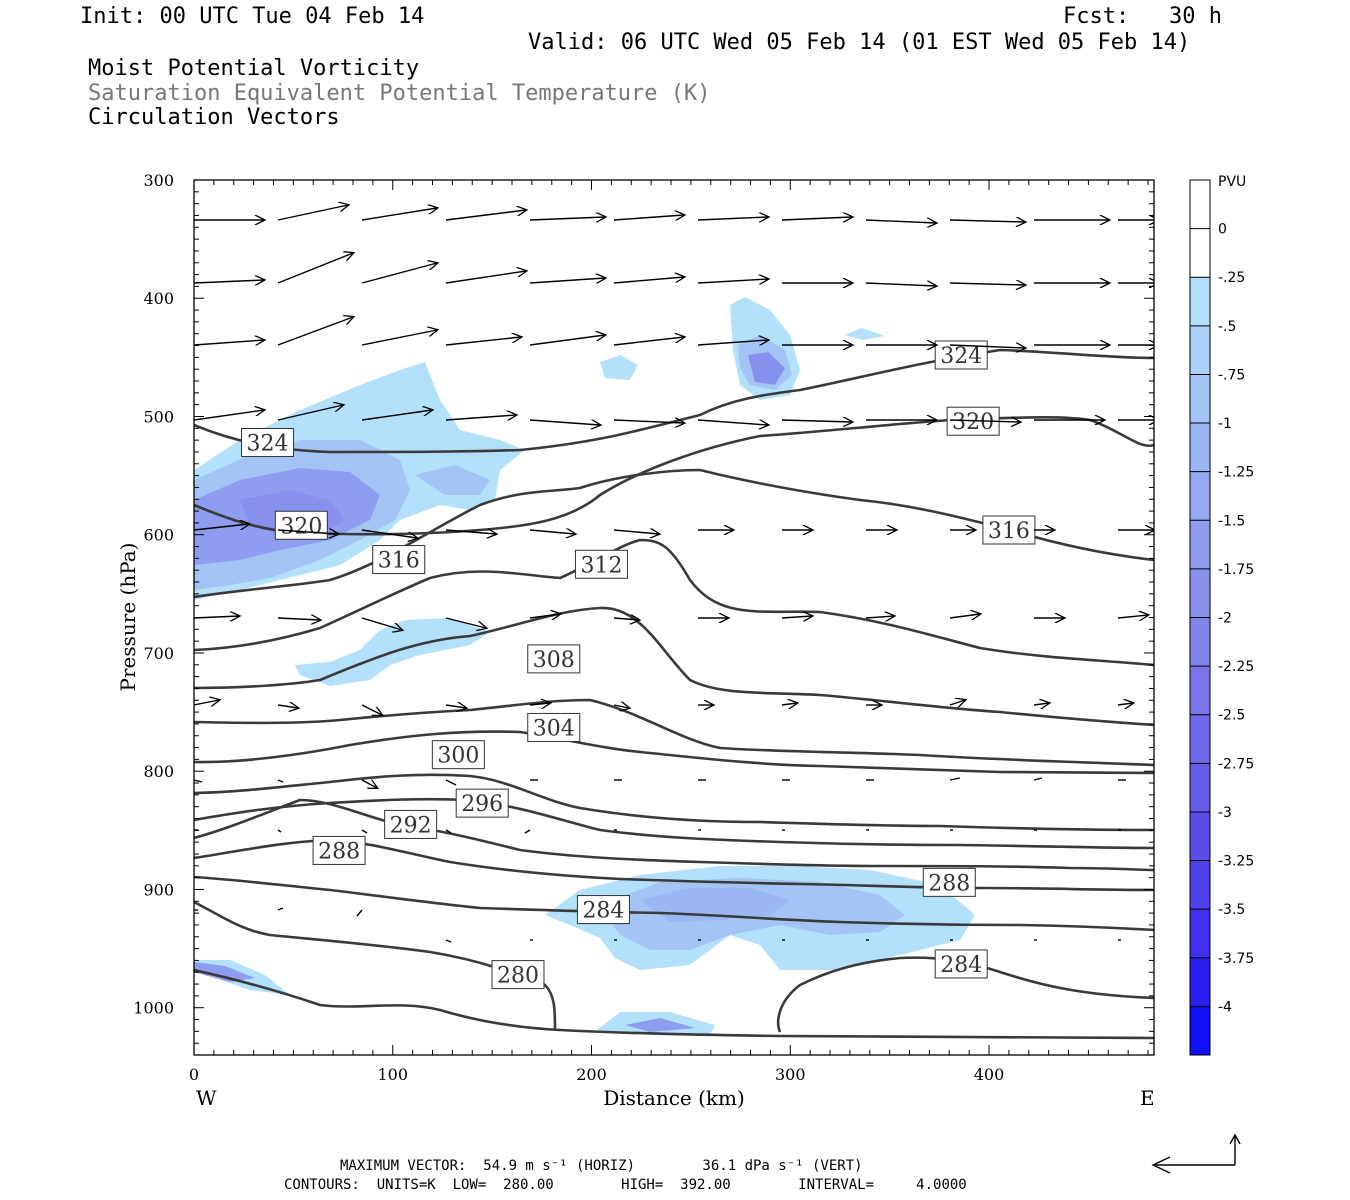 The image size is (1350, 1200). Describe the element at coordinates (392, 1074) in the screenshot. I see `x-tick-label: 100` at that location.